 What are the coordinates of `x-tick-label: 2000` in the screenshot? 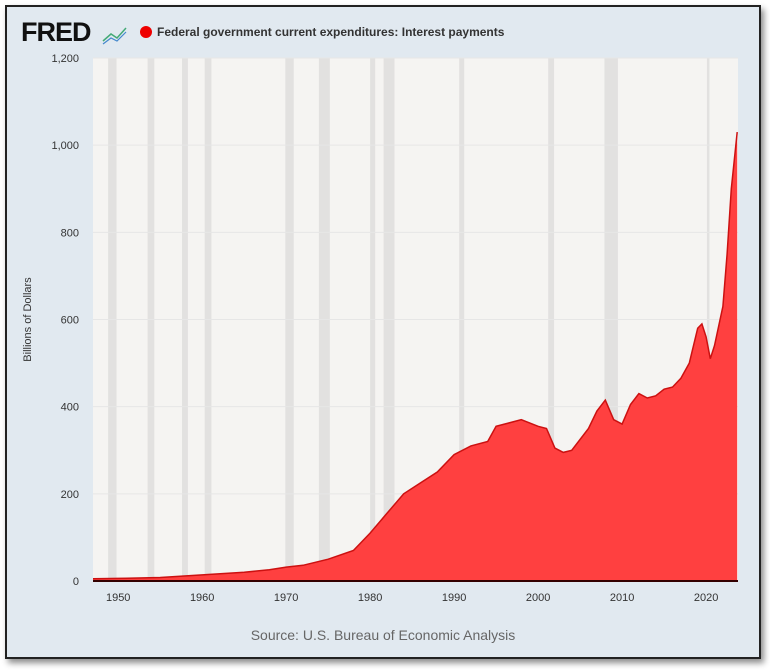 It's located at (538, 598).